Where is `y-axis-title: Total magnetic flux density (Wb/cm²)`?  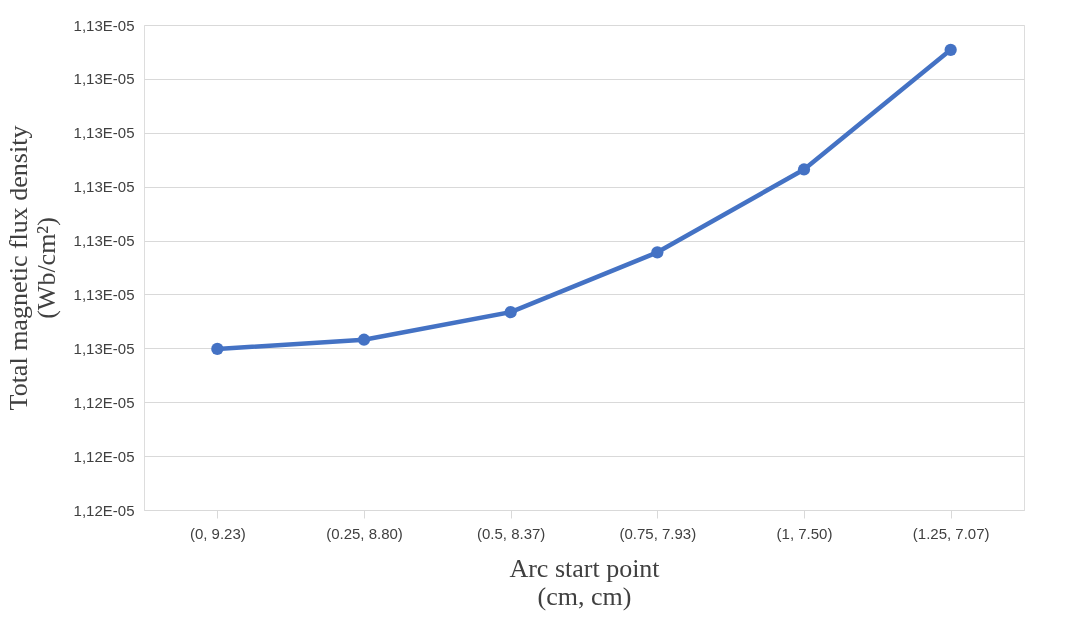 y-axis-title: Total magnetic flux density (Wb/cm²) is located at coordinates (32, 268).